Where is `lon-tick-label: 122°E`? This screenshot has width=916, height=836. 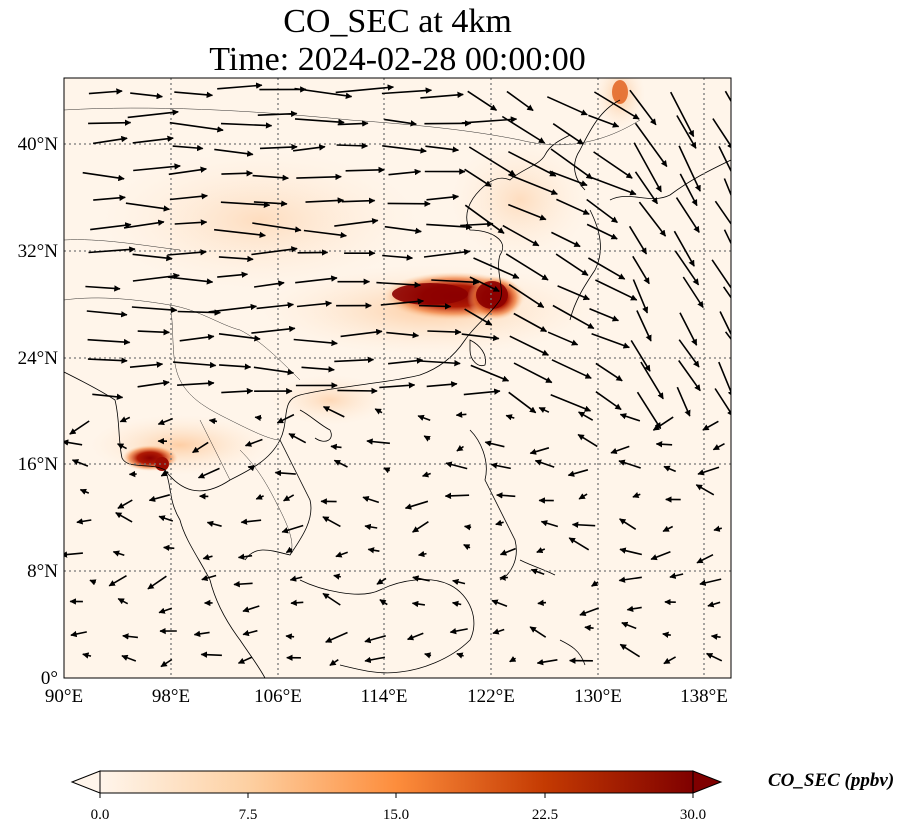 lon-tick-label: 122°E is located at coordinates (491, 696).